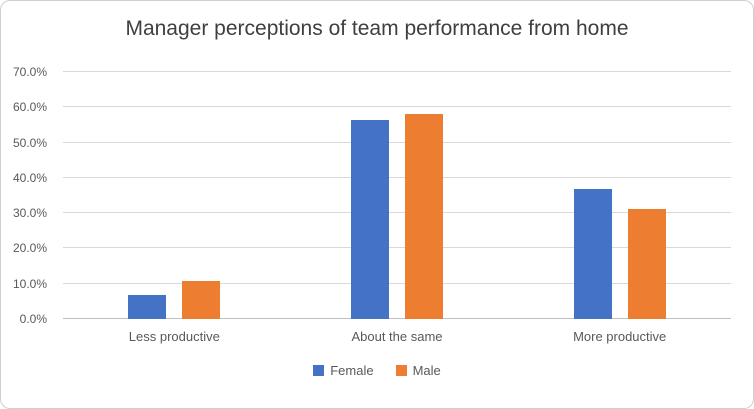 Image resolution: width=754 pixels, height=409 pixels. I want to click on y-tick-label: 0.0%, so click(33, 319).